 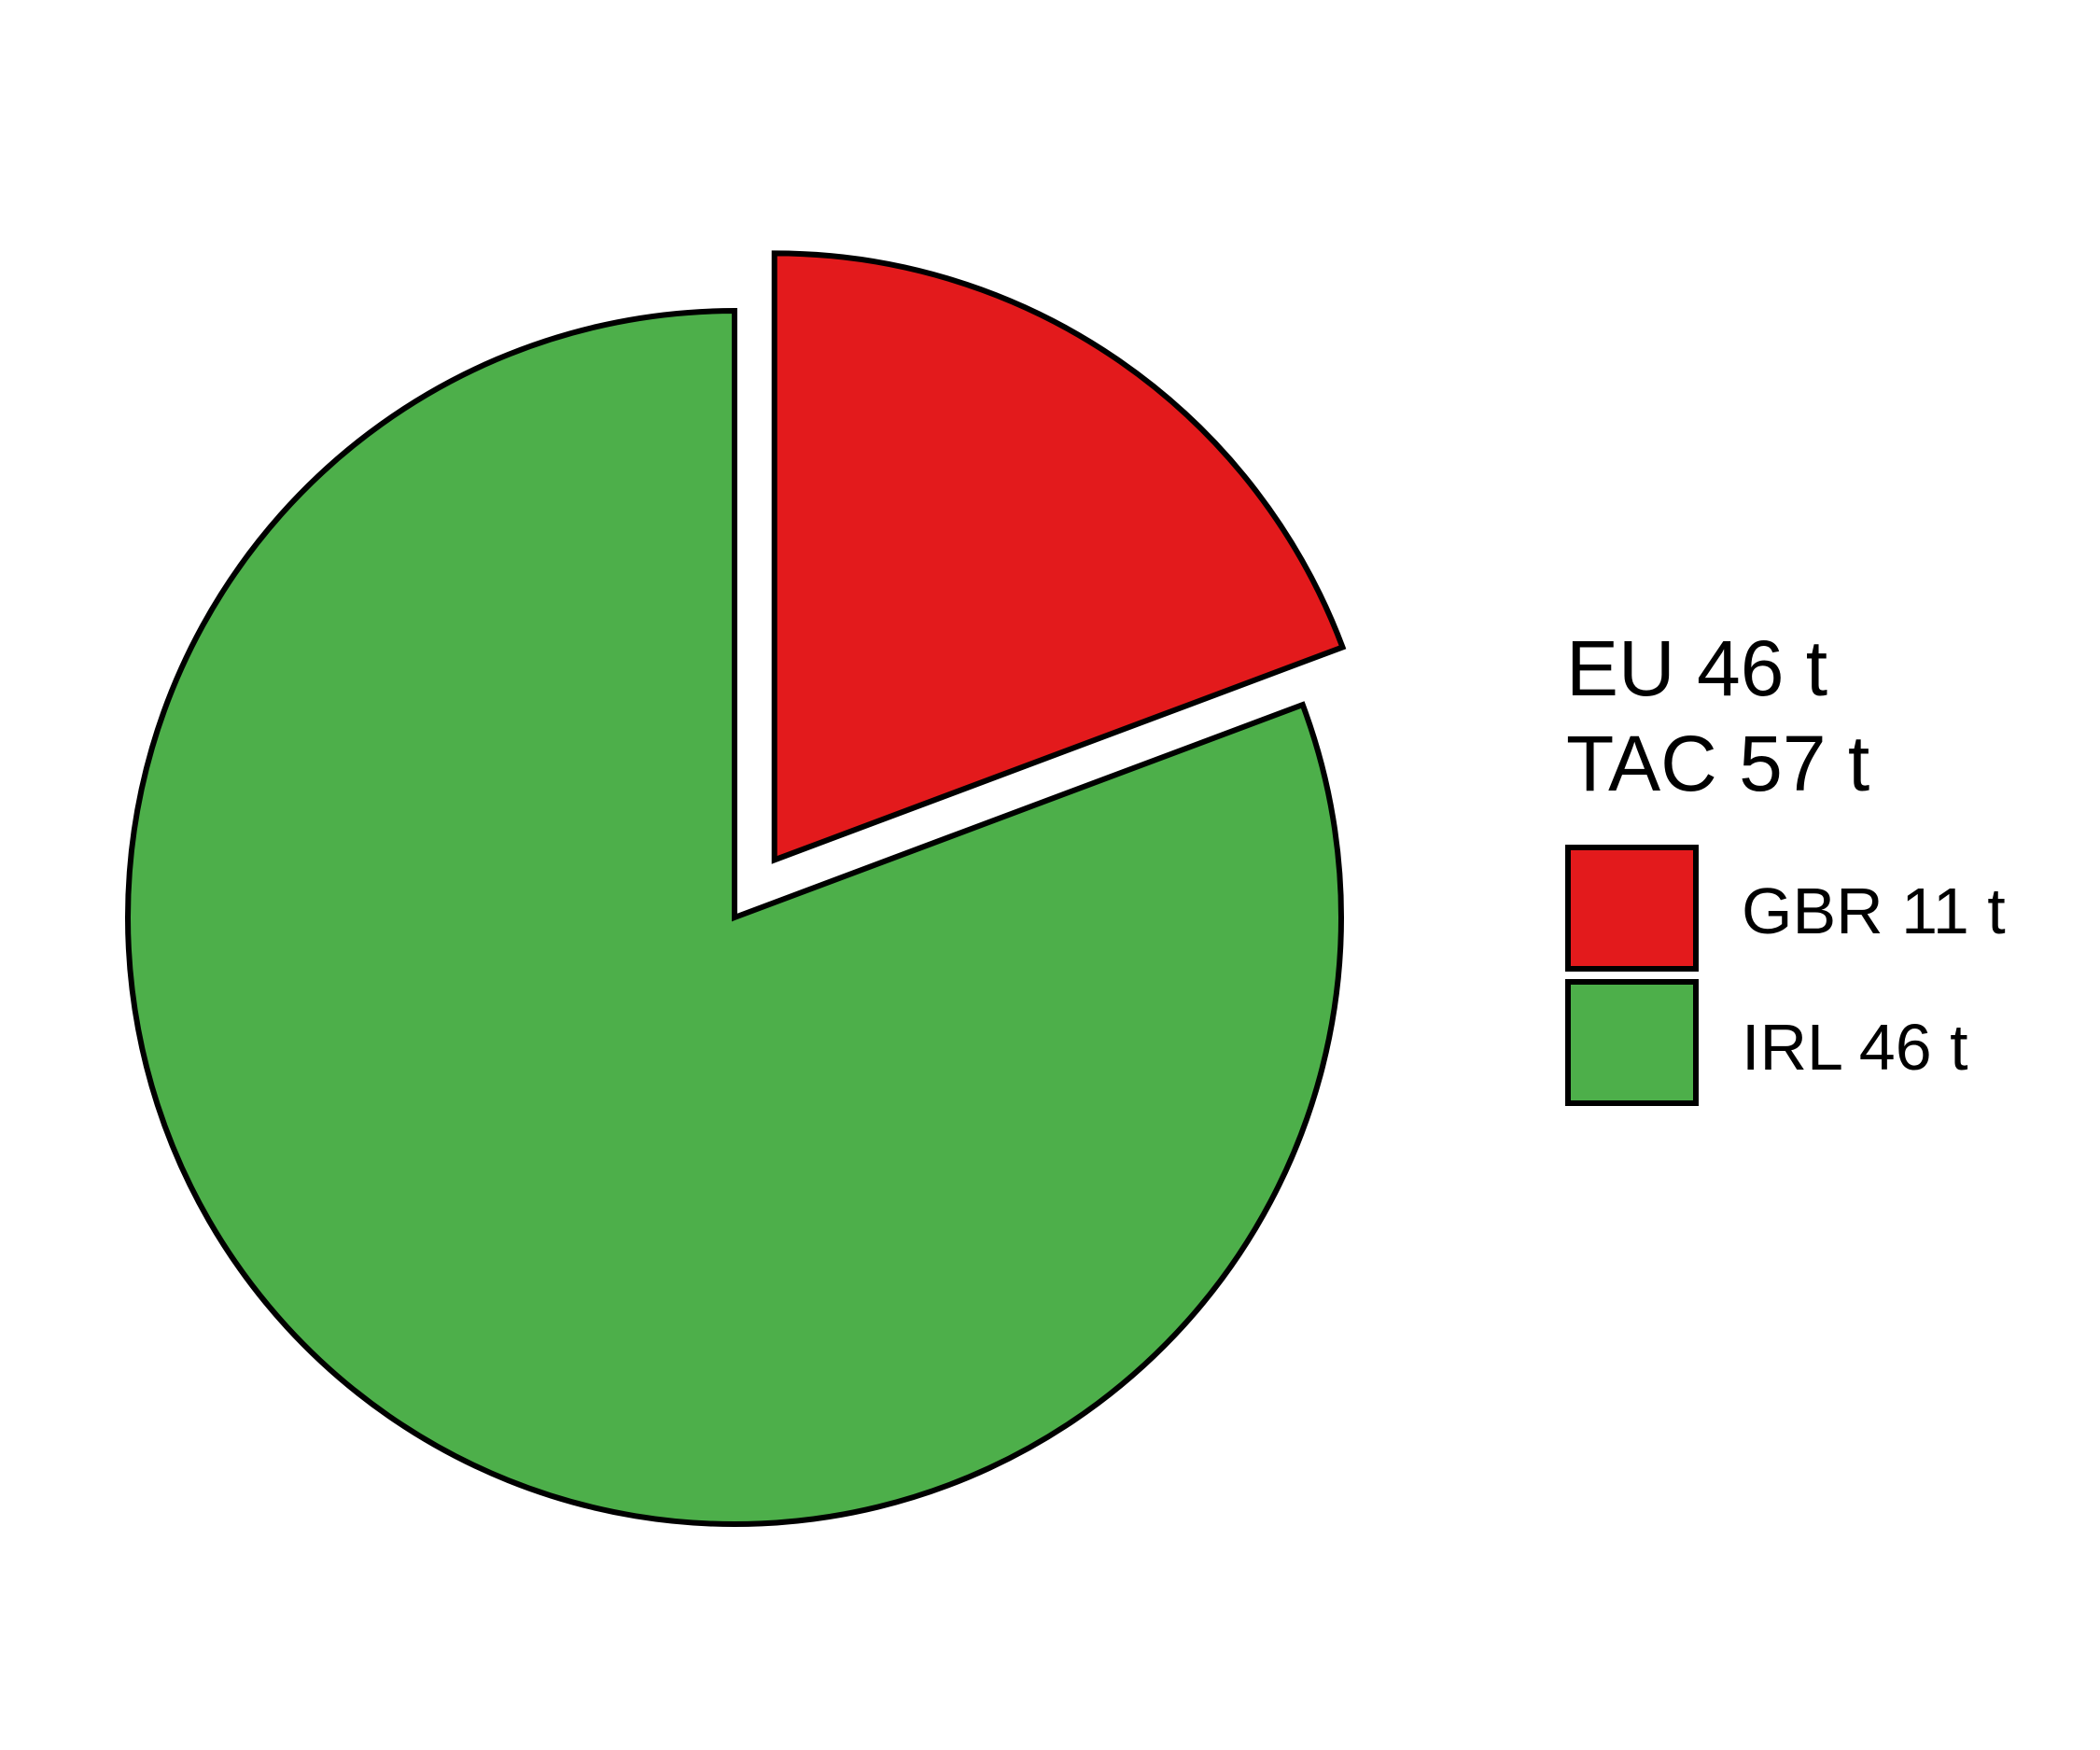 I want to click on legend-header-line-1: EU 46 t, so click(x=1696, y=668).